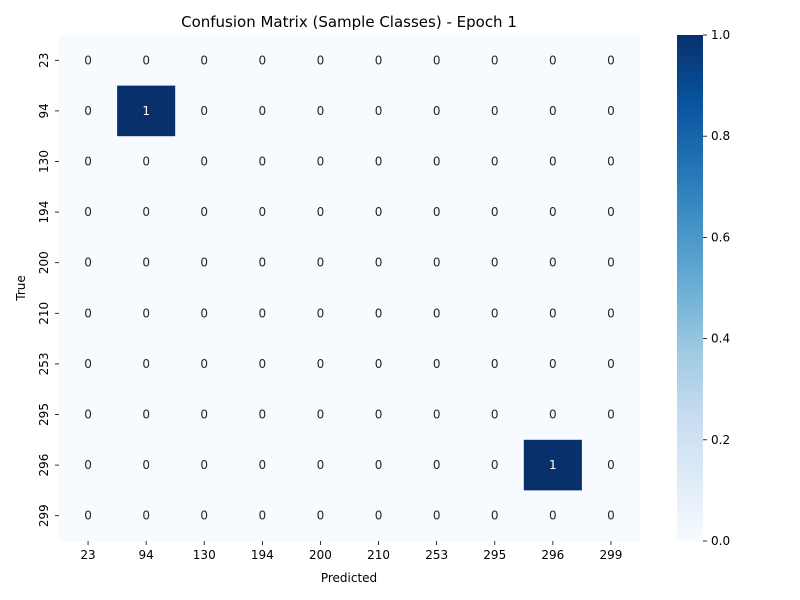  Describe the element at coordinates (690, 288) in the screenshot. I see `colorbar` at that location.